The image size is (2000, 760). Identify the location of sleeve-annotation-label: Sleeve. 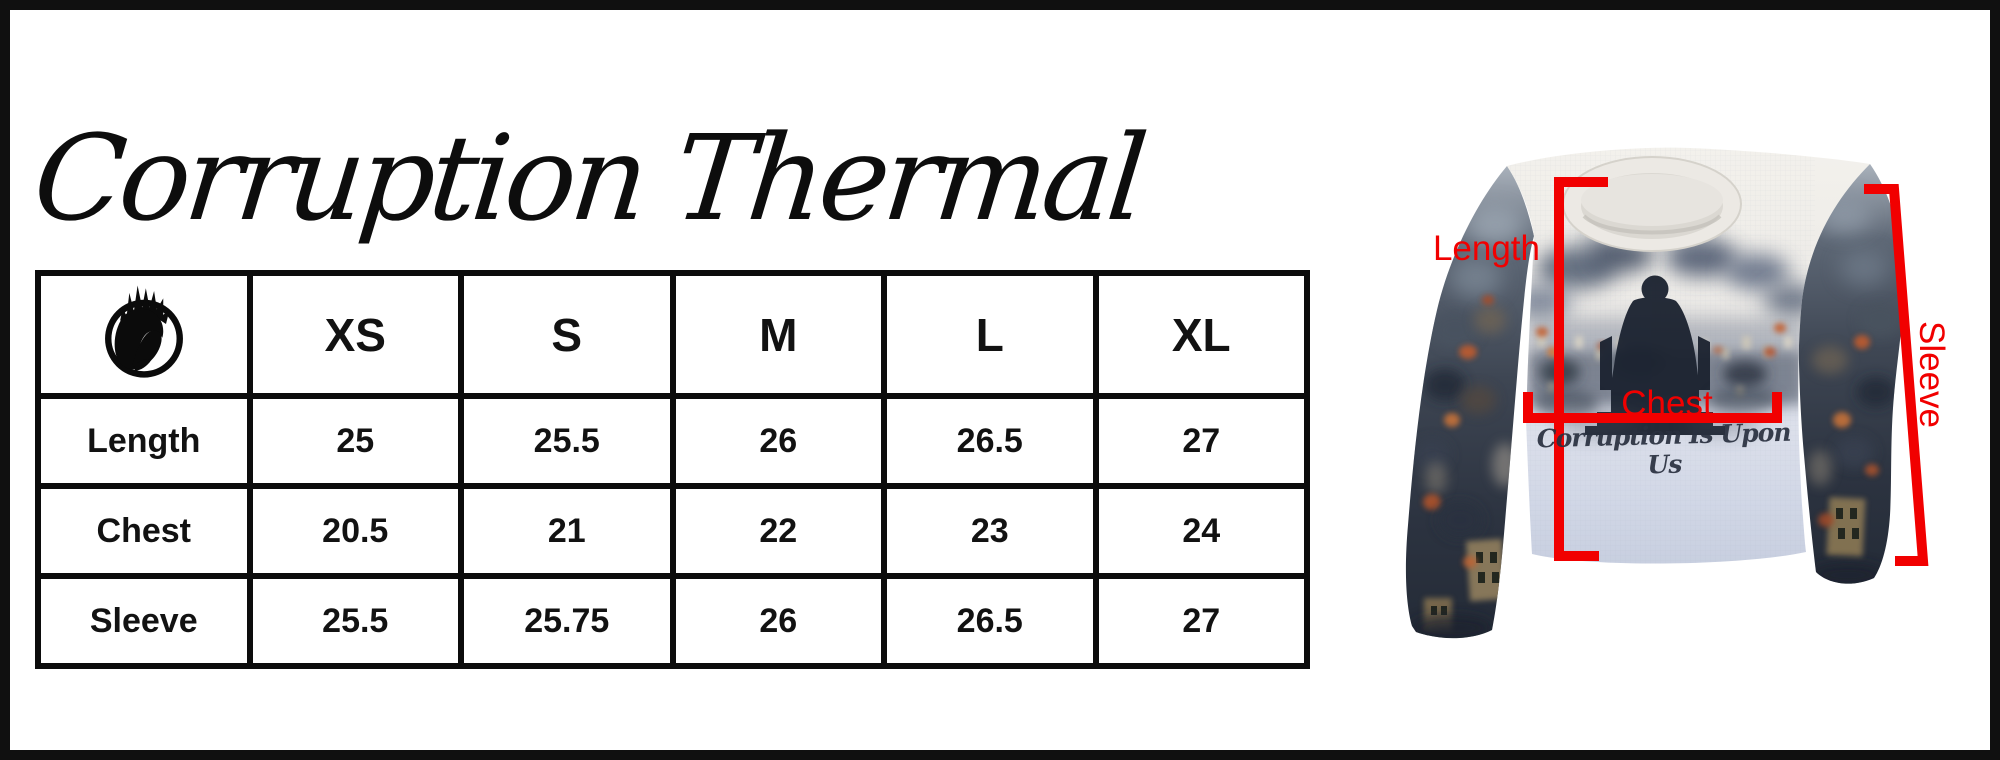
(1931, 375).